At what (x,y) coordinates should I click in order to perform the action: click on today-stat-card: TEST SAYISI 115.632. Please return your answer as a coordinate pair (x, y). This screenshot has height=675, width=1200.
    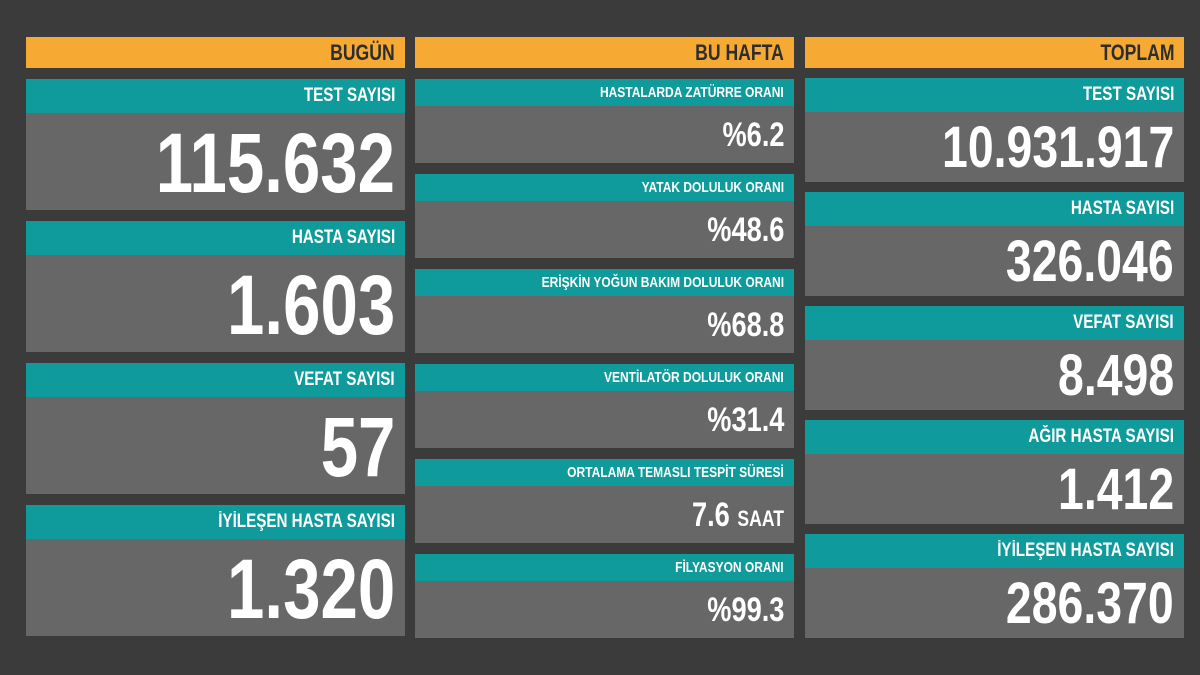
    Looking at the image, I should click on (215, 144).